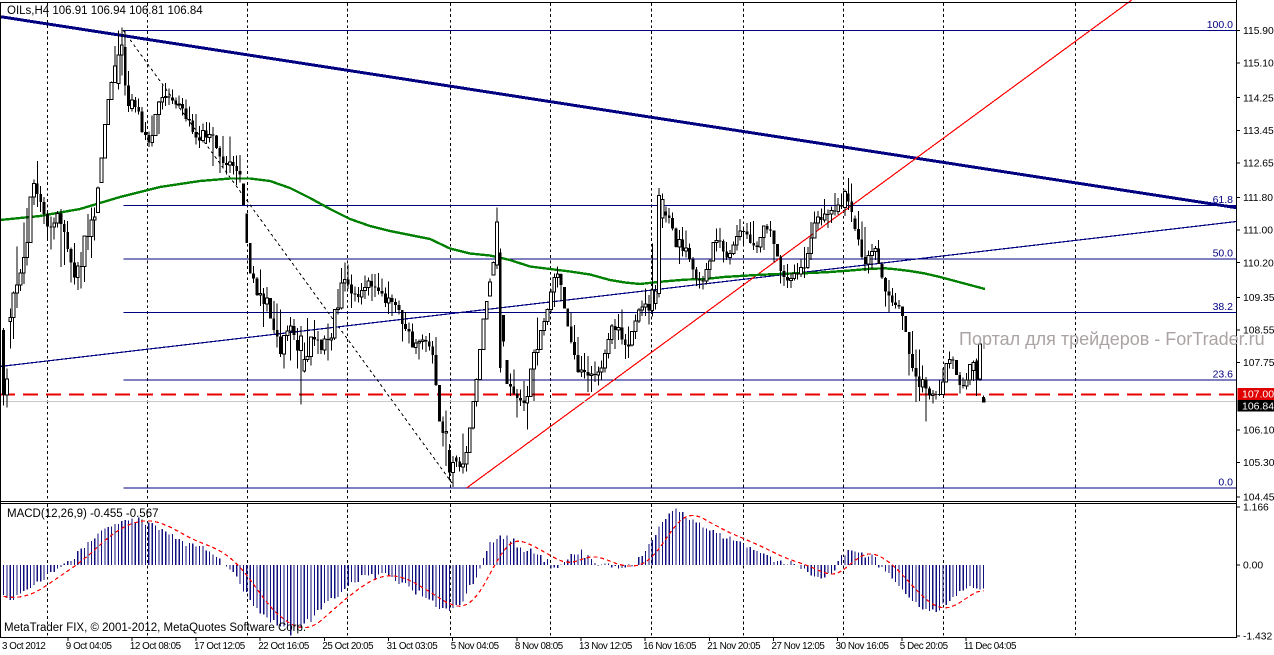 Image resolution: width=1274 pixels, height=655 pixels. What do you see at coordinates (799, 646) in the screenshot?
I see `svg-text: 27 Nov 12:05` at bounding box center [799, 646].